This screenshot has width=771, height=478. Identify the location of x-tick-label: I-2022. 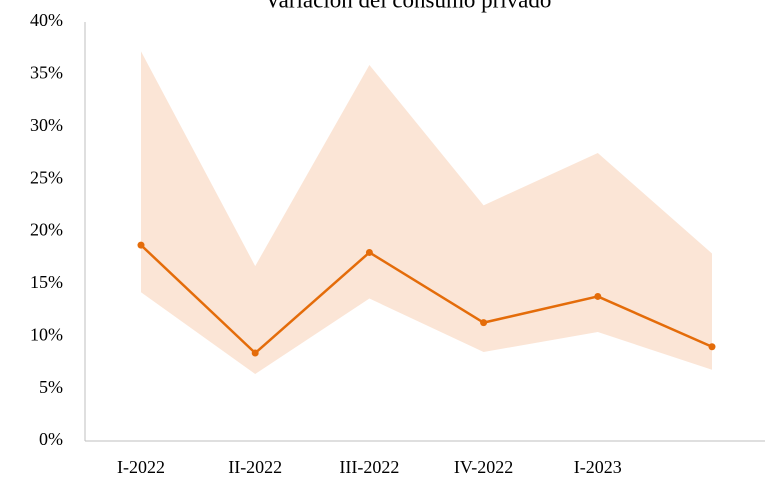
(141, 467).